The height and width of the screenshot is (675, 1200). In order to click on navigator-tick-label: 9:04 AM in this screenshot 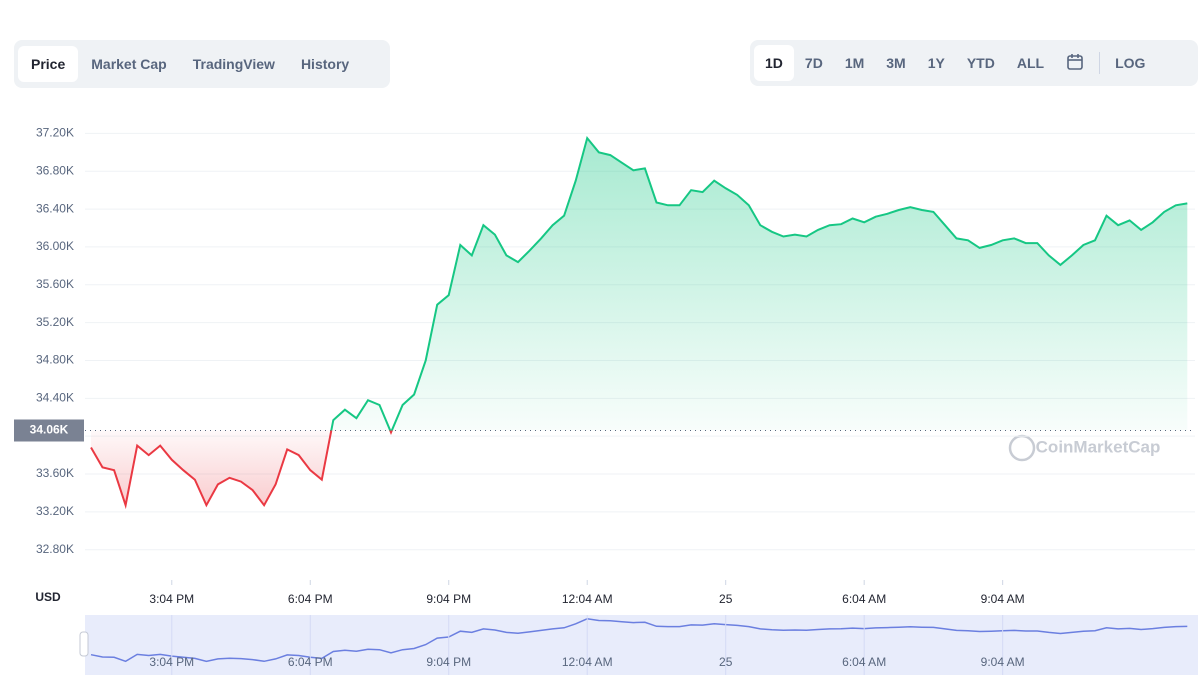, I will do `click(1003, 662)`.